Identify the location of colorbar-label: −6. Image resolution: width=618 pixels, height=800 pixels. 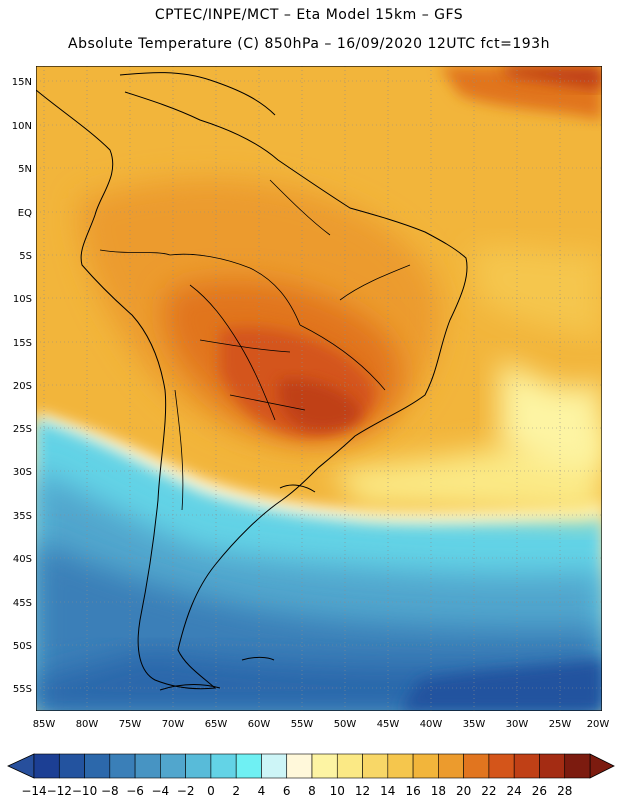
(135, 791).